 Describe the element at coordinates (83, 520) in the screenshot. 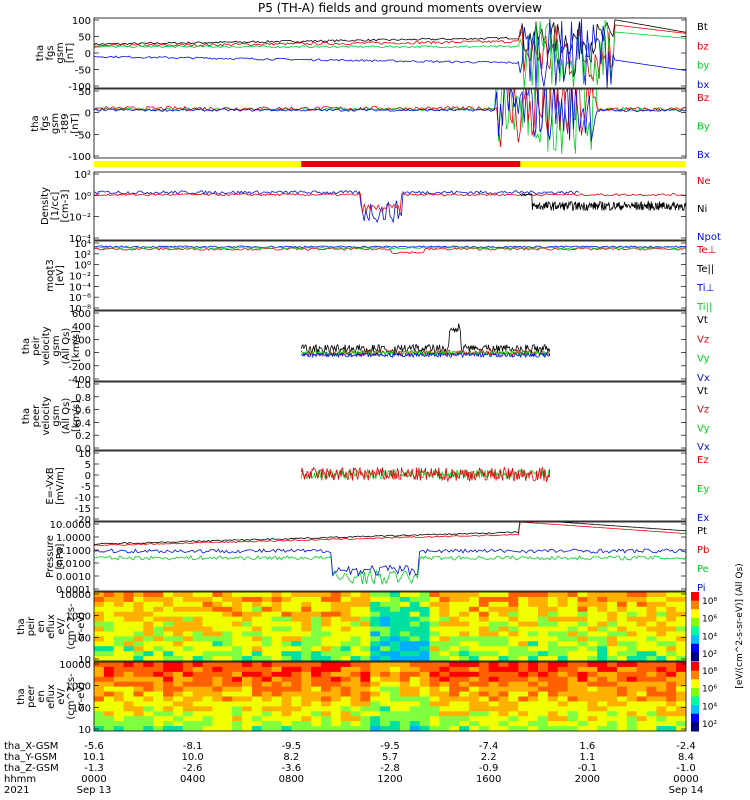

I see `ytick-label: -20` at that location.